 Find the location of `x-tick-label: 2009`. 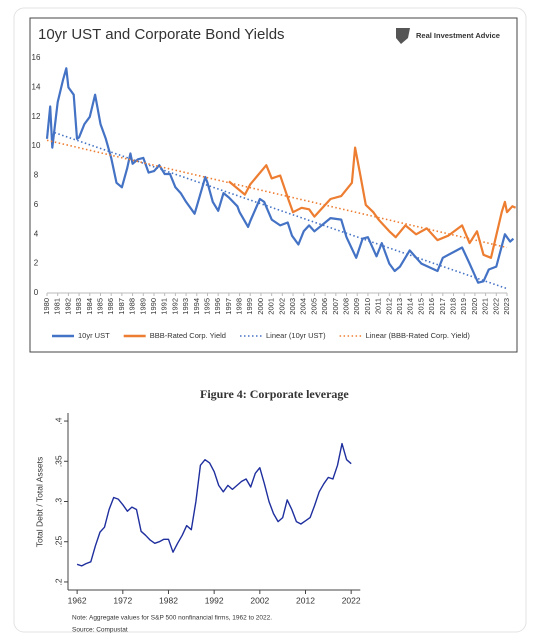

x-tick-label: 2009 is located at coordinates (356, 306).